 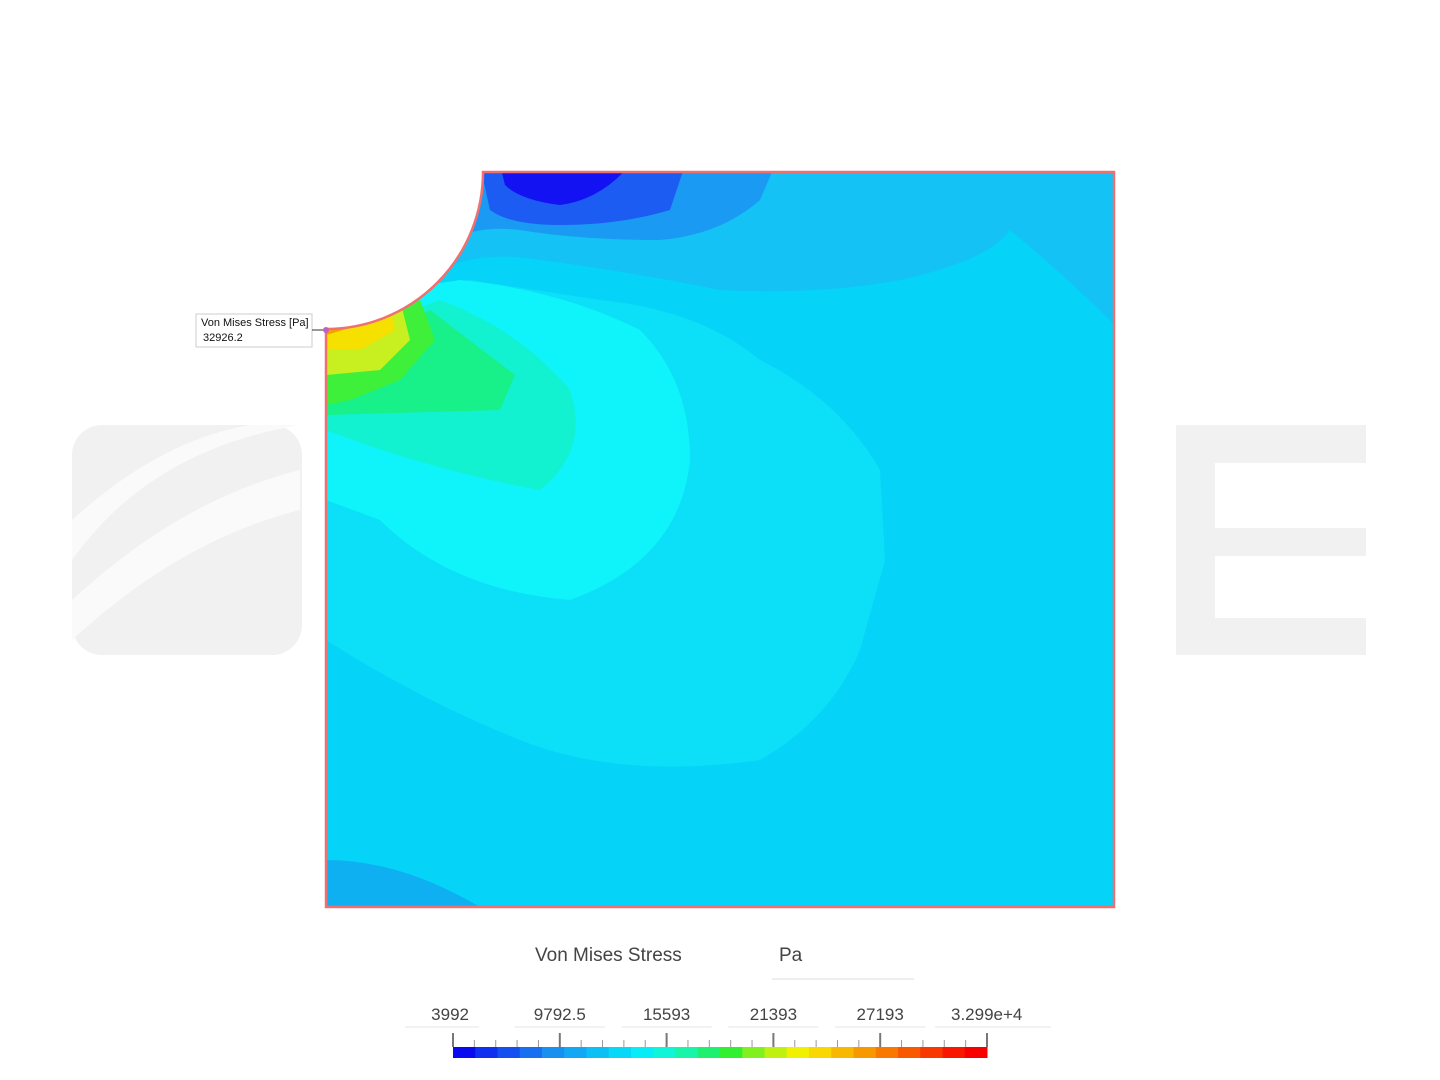 I want to click on legend-unit: Pa, so click(x=791, y=955).